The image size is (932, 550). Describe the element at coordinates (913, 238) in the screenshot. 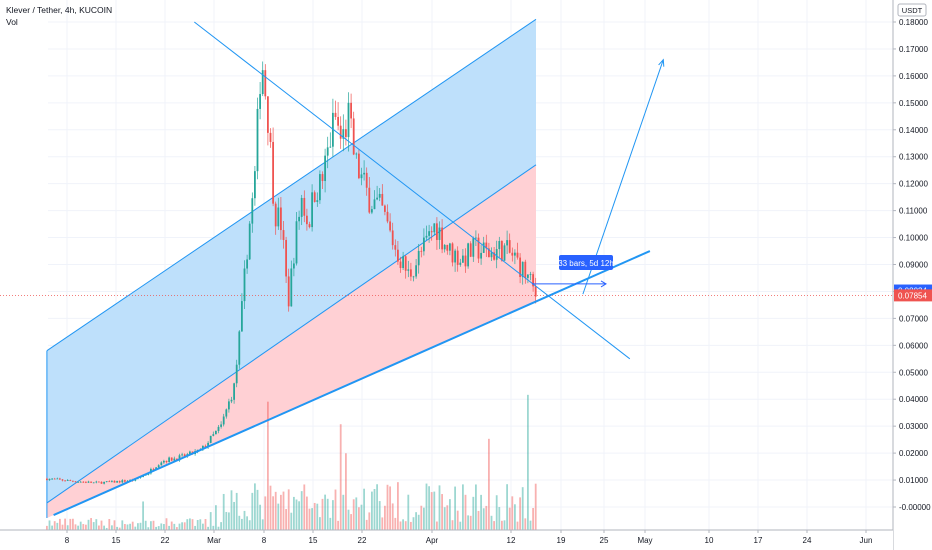

I see `y-tick-label-8: 0.10000` at that location.